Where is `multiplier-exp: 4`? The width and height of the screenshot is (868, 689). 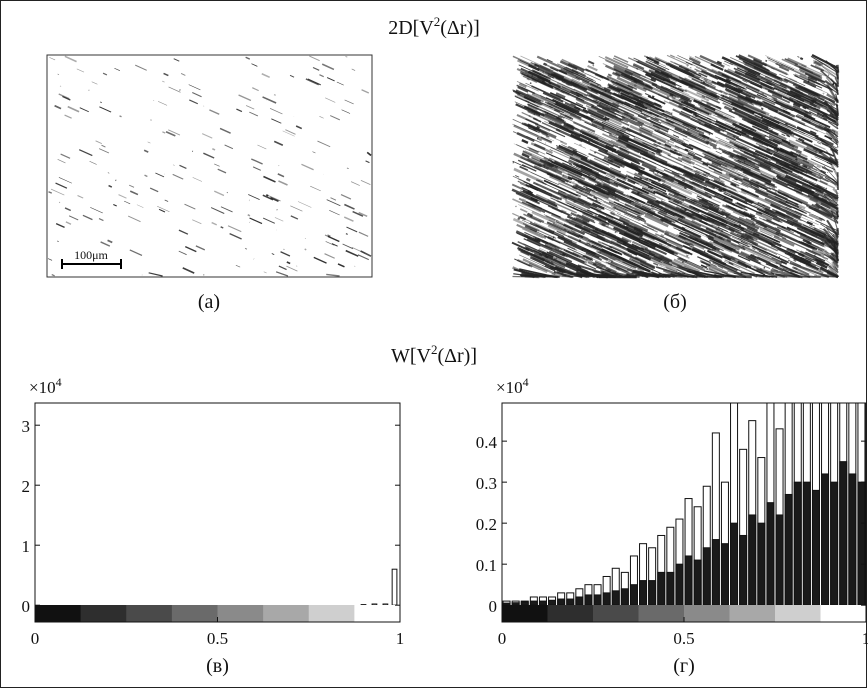 multiplier-exp: 4 is located at coordinates (526, 382).